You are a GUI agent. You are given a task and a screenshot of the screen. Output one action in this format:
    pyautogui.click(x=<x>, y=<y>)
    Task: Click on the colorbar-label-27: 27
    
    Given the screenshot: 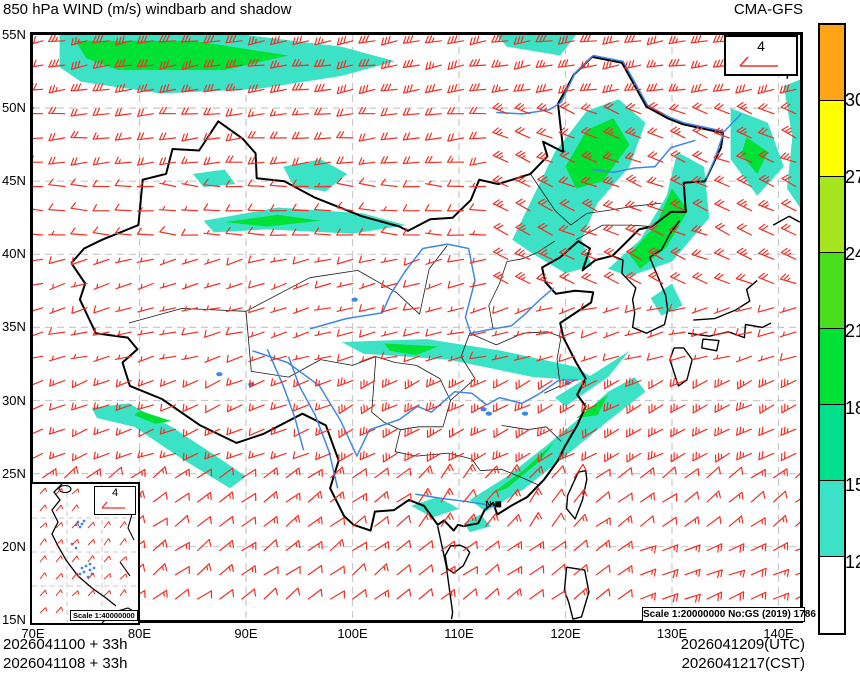 What is the action you would take?
    pyautogui.click(x=852, y=177)
    